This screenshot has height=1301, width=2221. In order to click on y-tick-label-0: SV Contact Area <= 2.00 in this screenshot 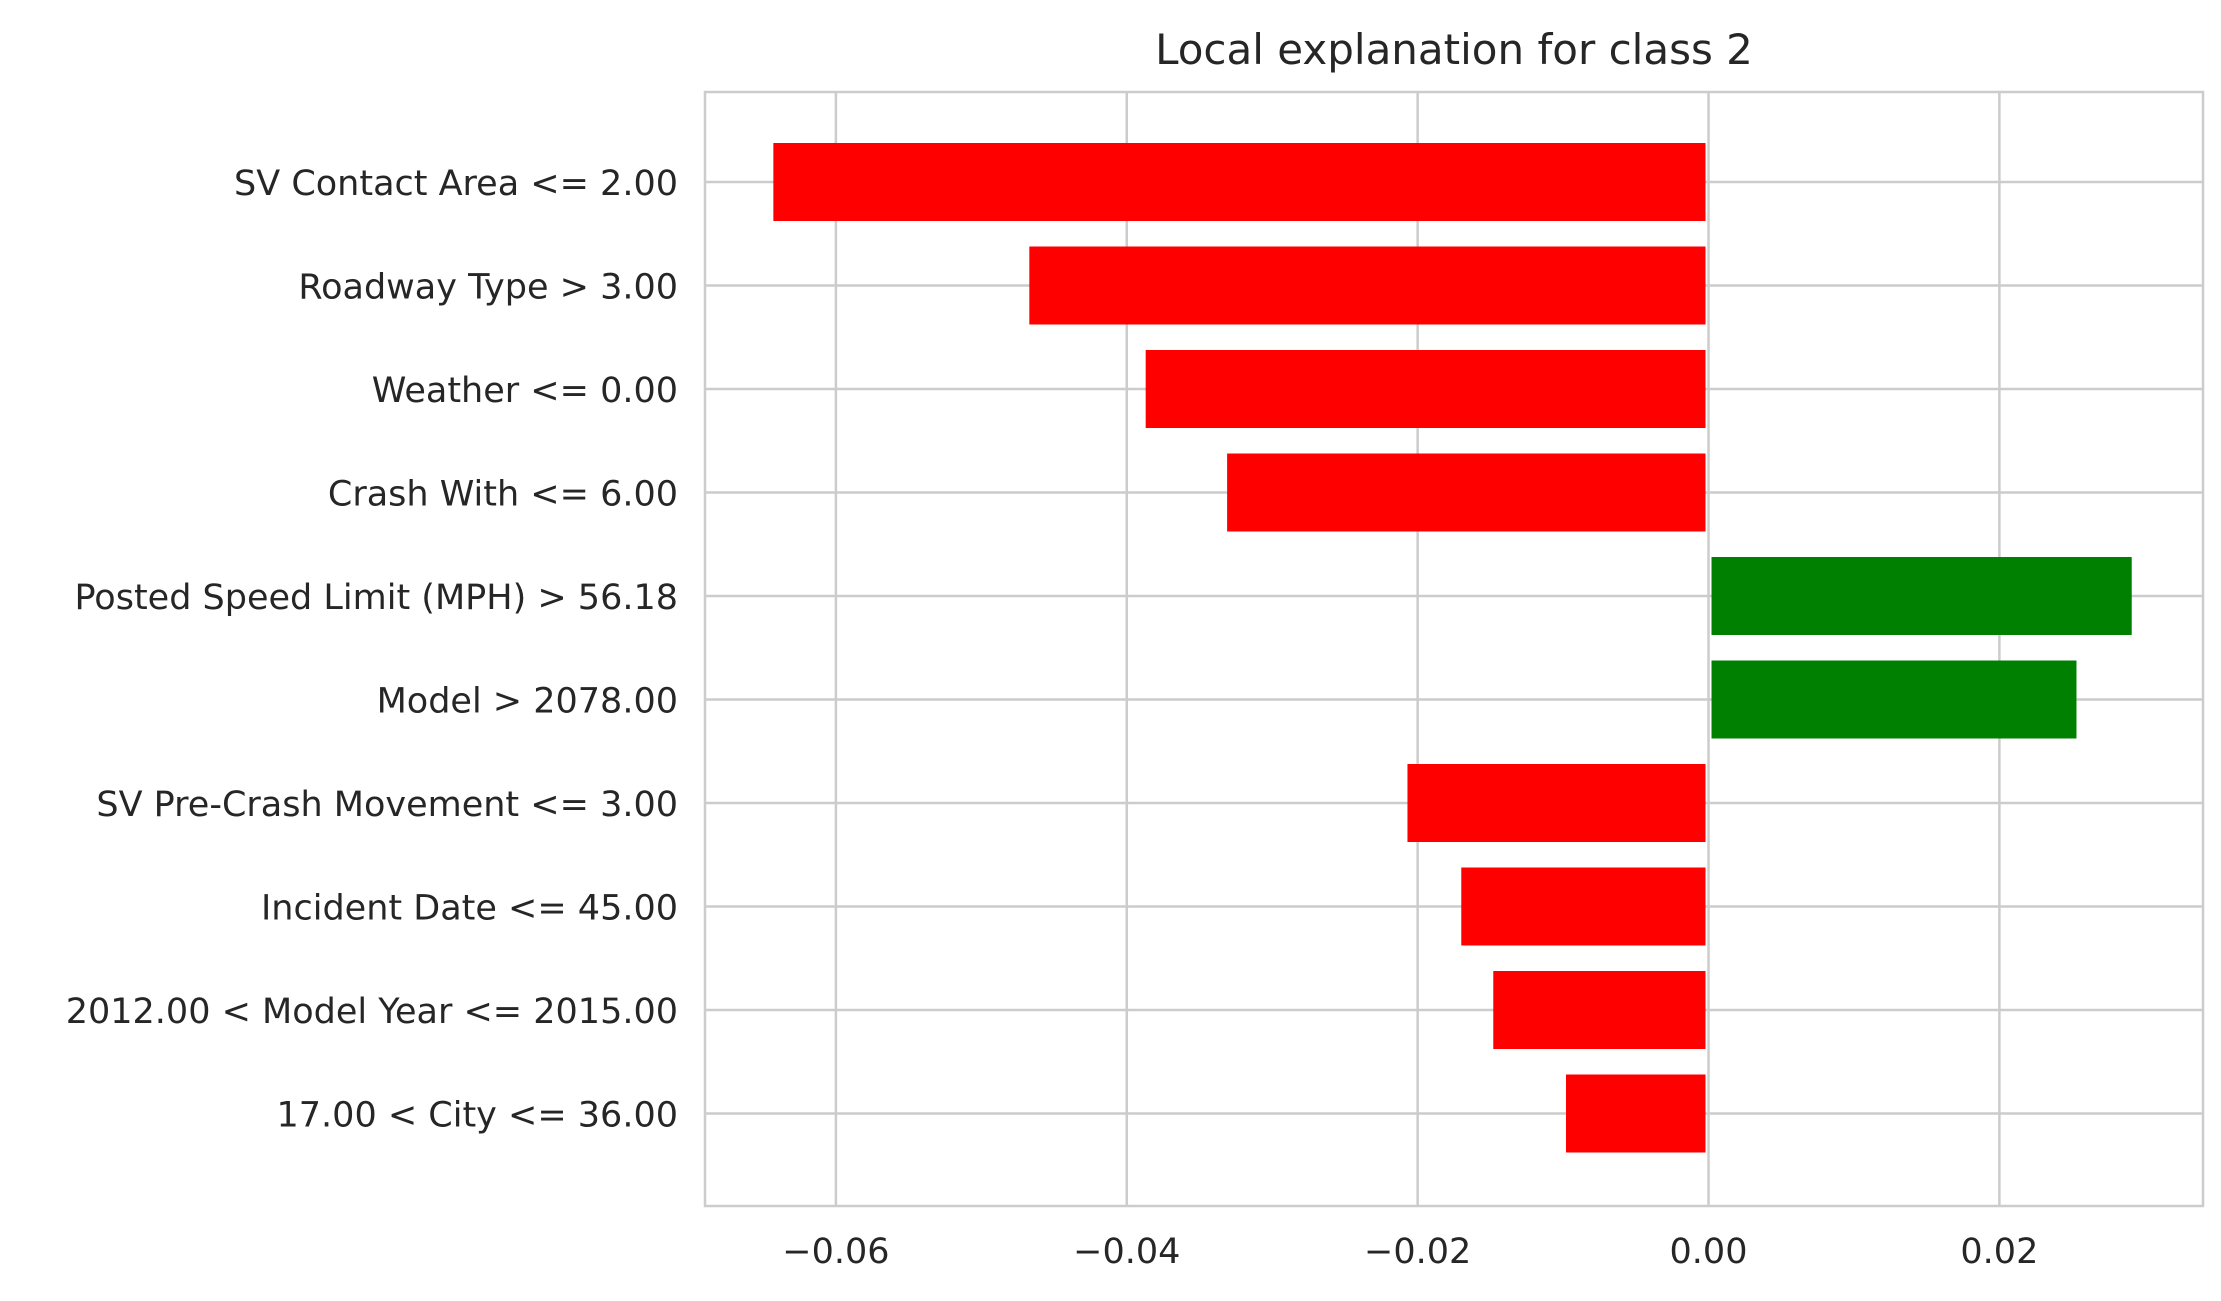, I will do `click(456, 184)`.